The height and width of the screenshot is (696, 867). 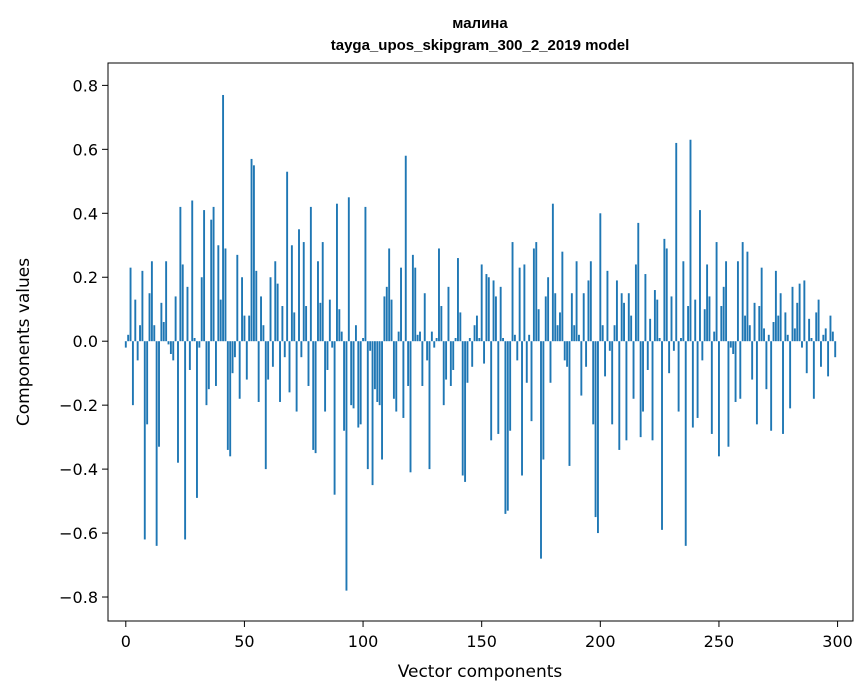 What do you see at coordinates (83, 341) in the screenshot?
I see `y-axis-ticks: −0.8 −0.6 −0.4 −0.2 0.0 0.2 0.4 0.6 0.8` at bounding box center [83, 341].